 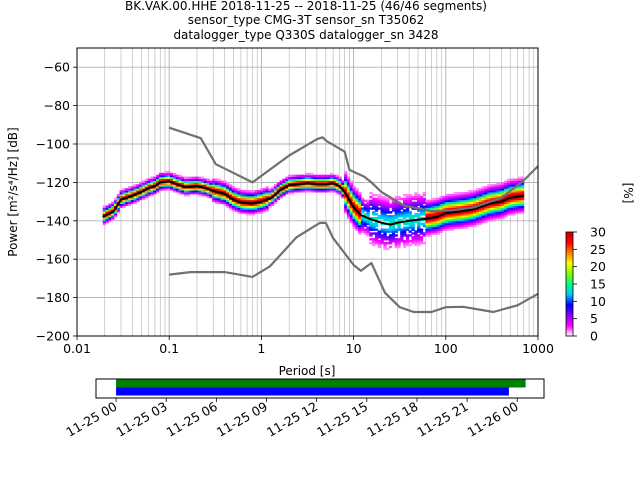 What do you see at coordinates (305, 35) in the screenshot?
I see `chart-title-line-3: datalogger_type Q330S datalogger_sn 3428` at bounding box center [305, 35].